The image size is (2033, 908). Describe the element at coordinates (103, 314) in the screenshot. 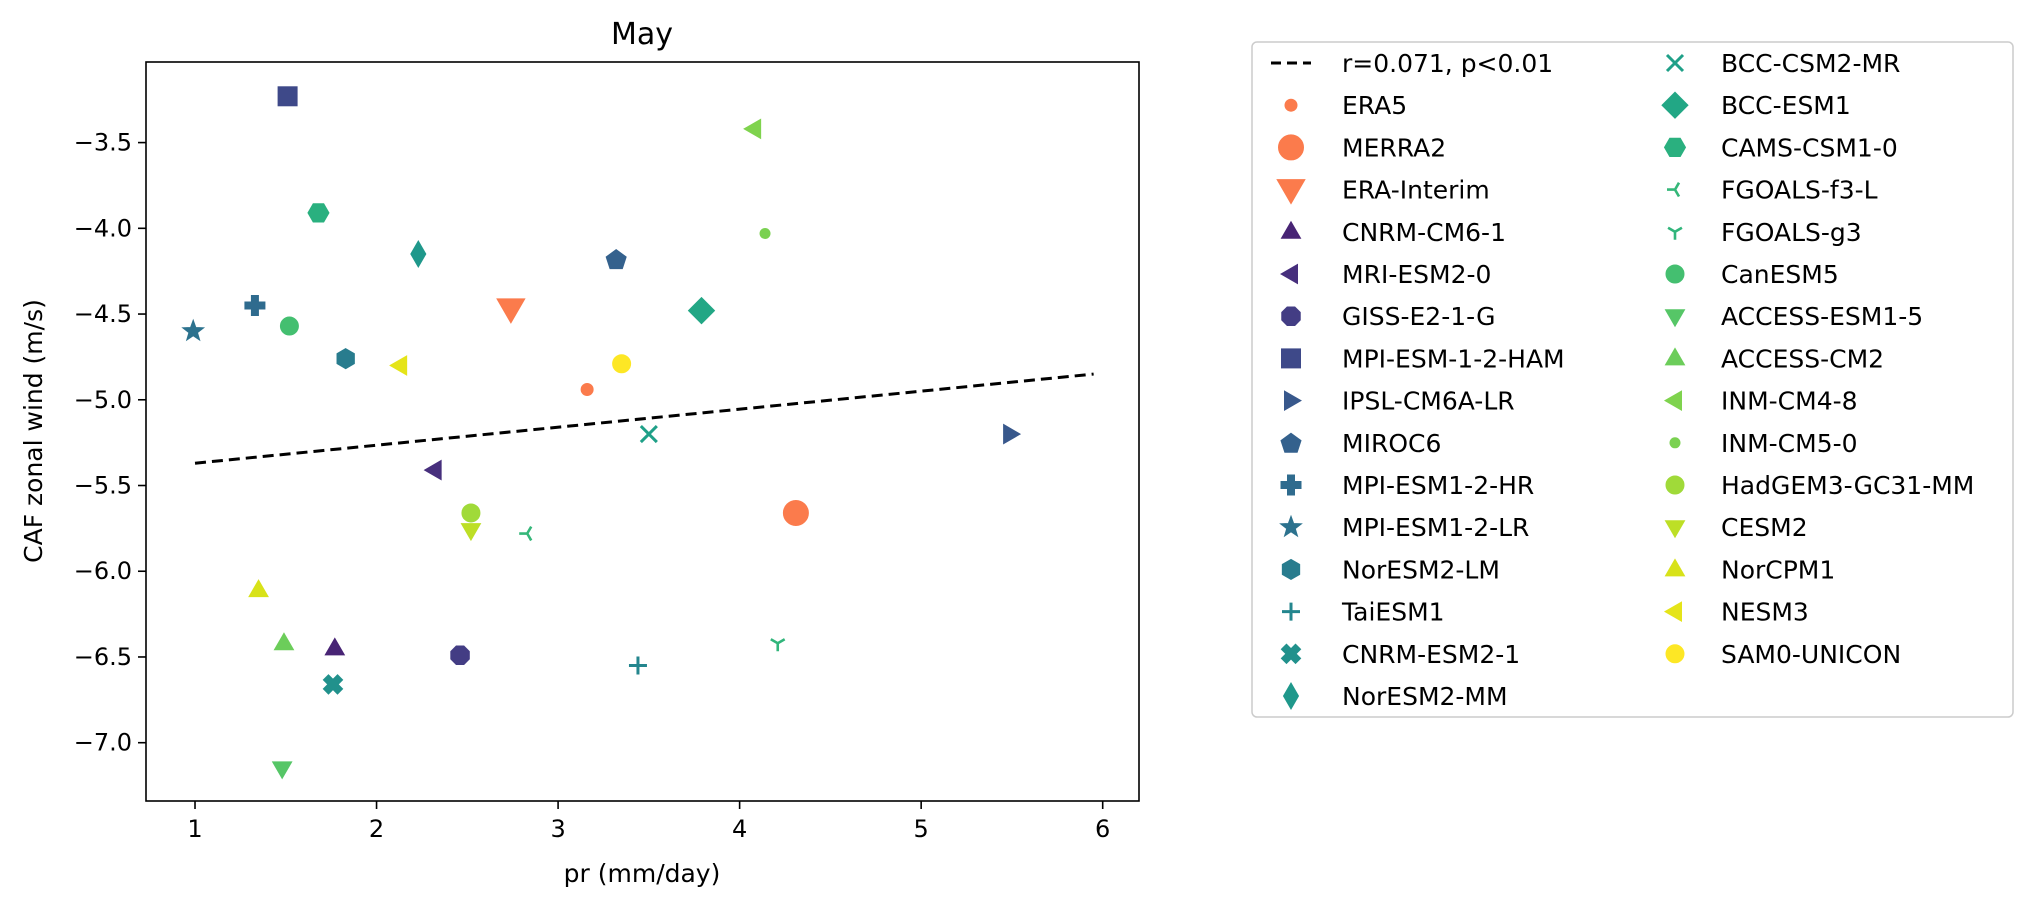

I see `y-tick-label: −4.5` at that location.